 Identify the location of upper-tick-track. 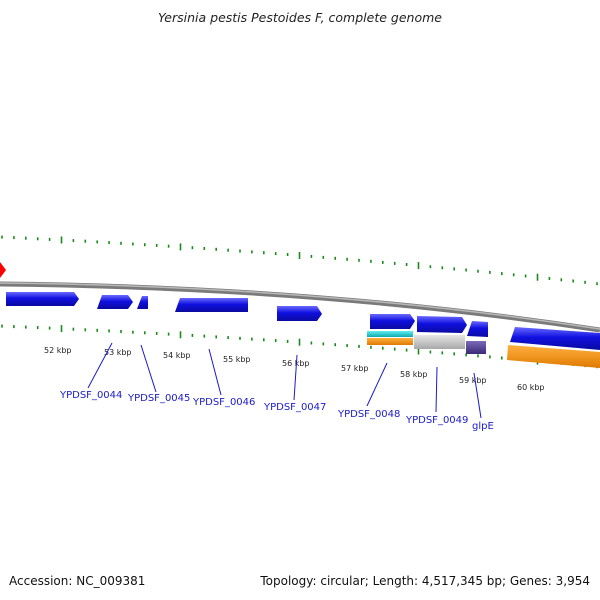
(299, 260).